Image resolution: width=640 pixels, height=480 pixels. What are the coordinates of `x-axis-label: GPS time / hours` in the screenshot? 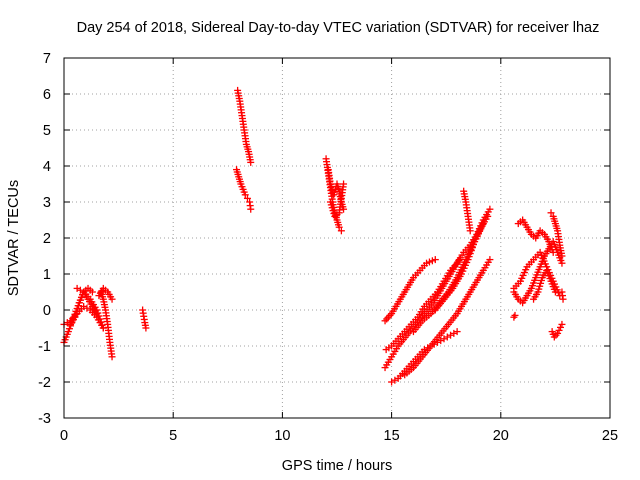 It's located at (337, 466).